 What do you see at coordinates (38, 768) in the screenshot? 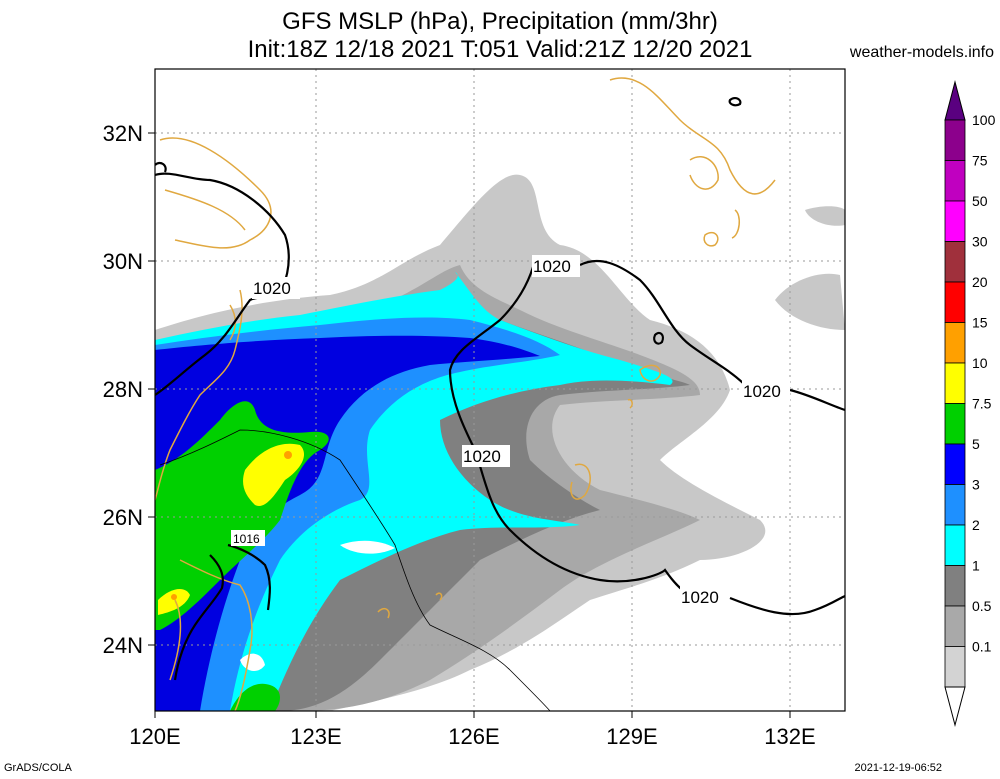
I see `footer-software: GrADS/COLA` at bounding box center [38, 768].